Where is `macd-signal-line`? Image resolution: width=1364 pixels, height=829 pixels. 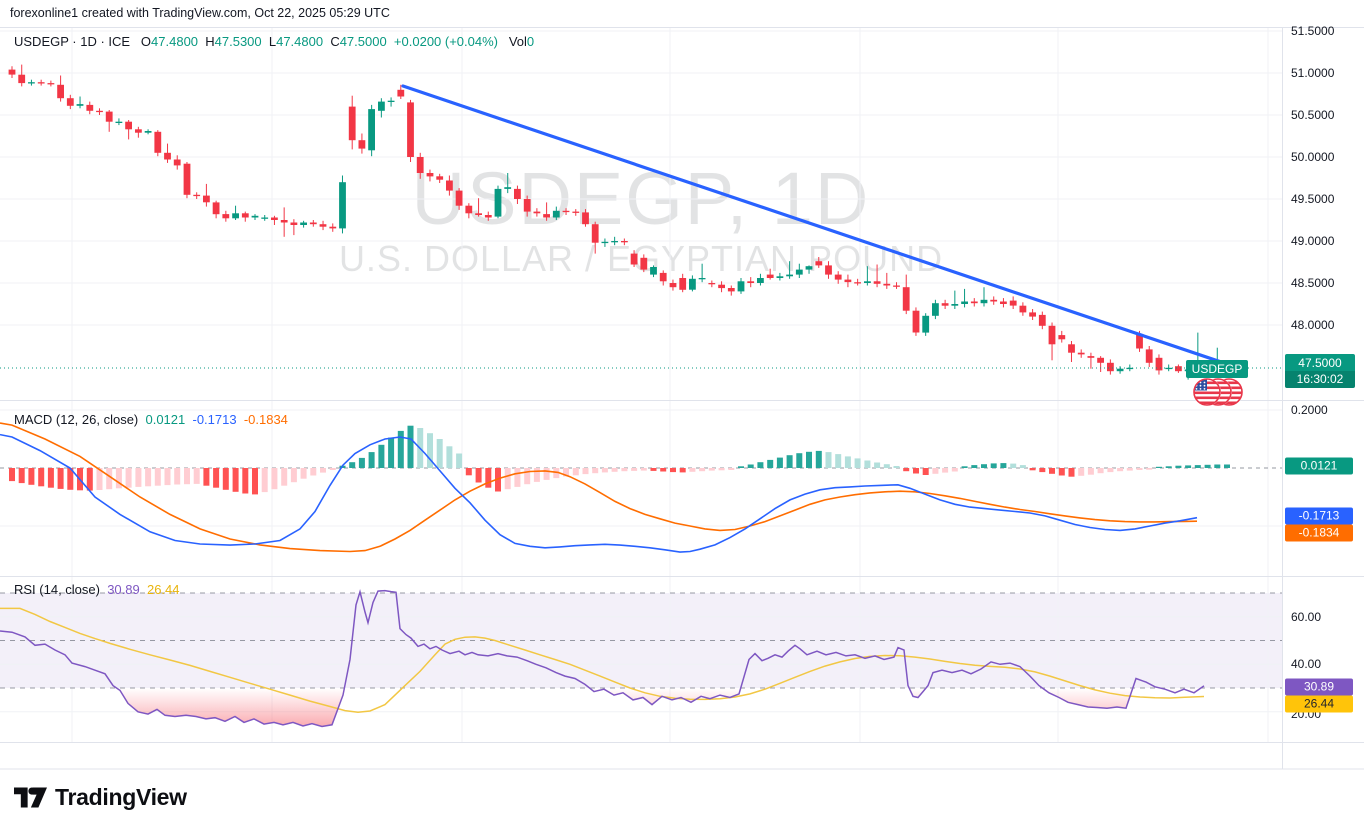 macd-signal-line is located at coordinates (599, 487).